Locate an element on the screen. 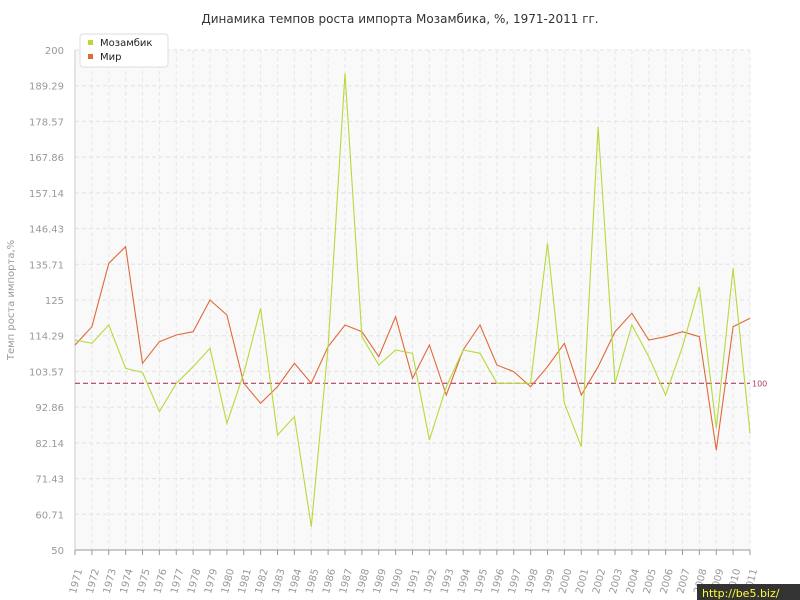 The image size is (800, 600). reference-line: 100 is located at coordinates (421, 383).